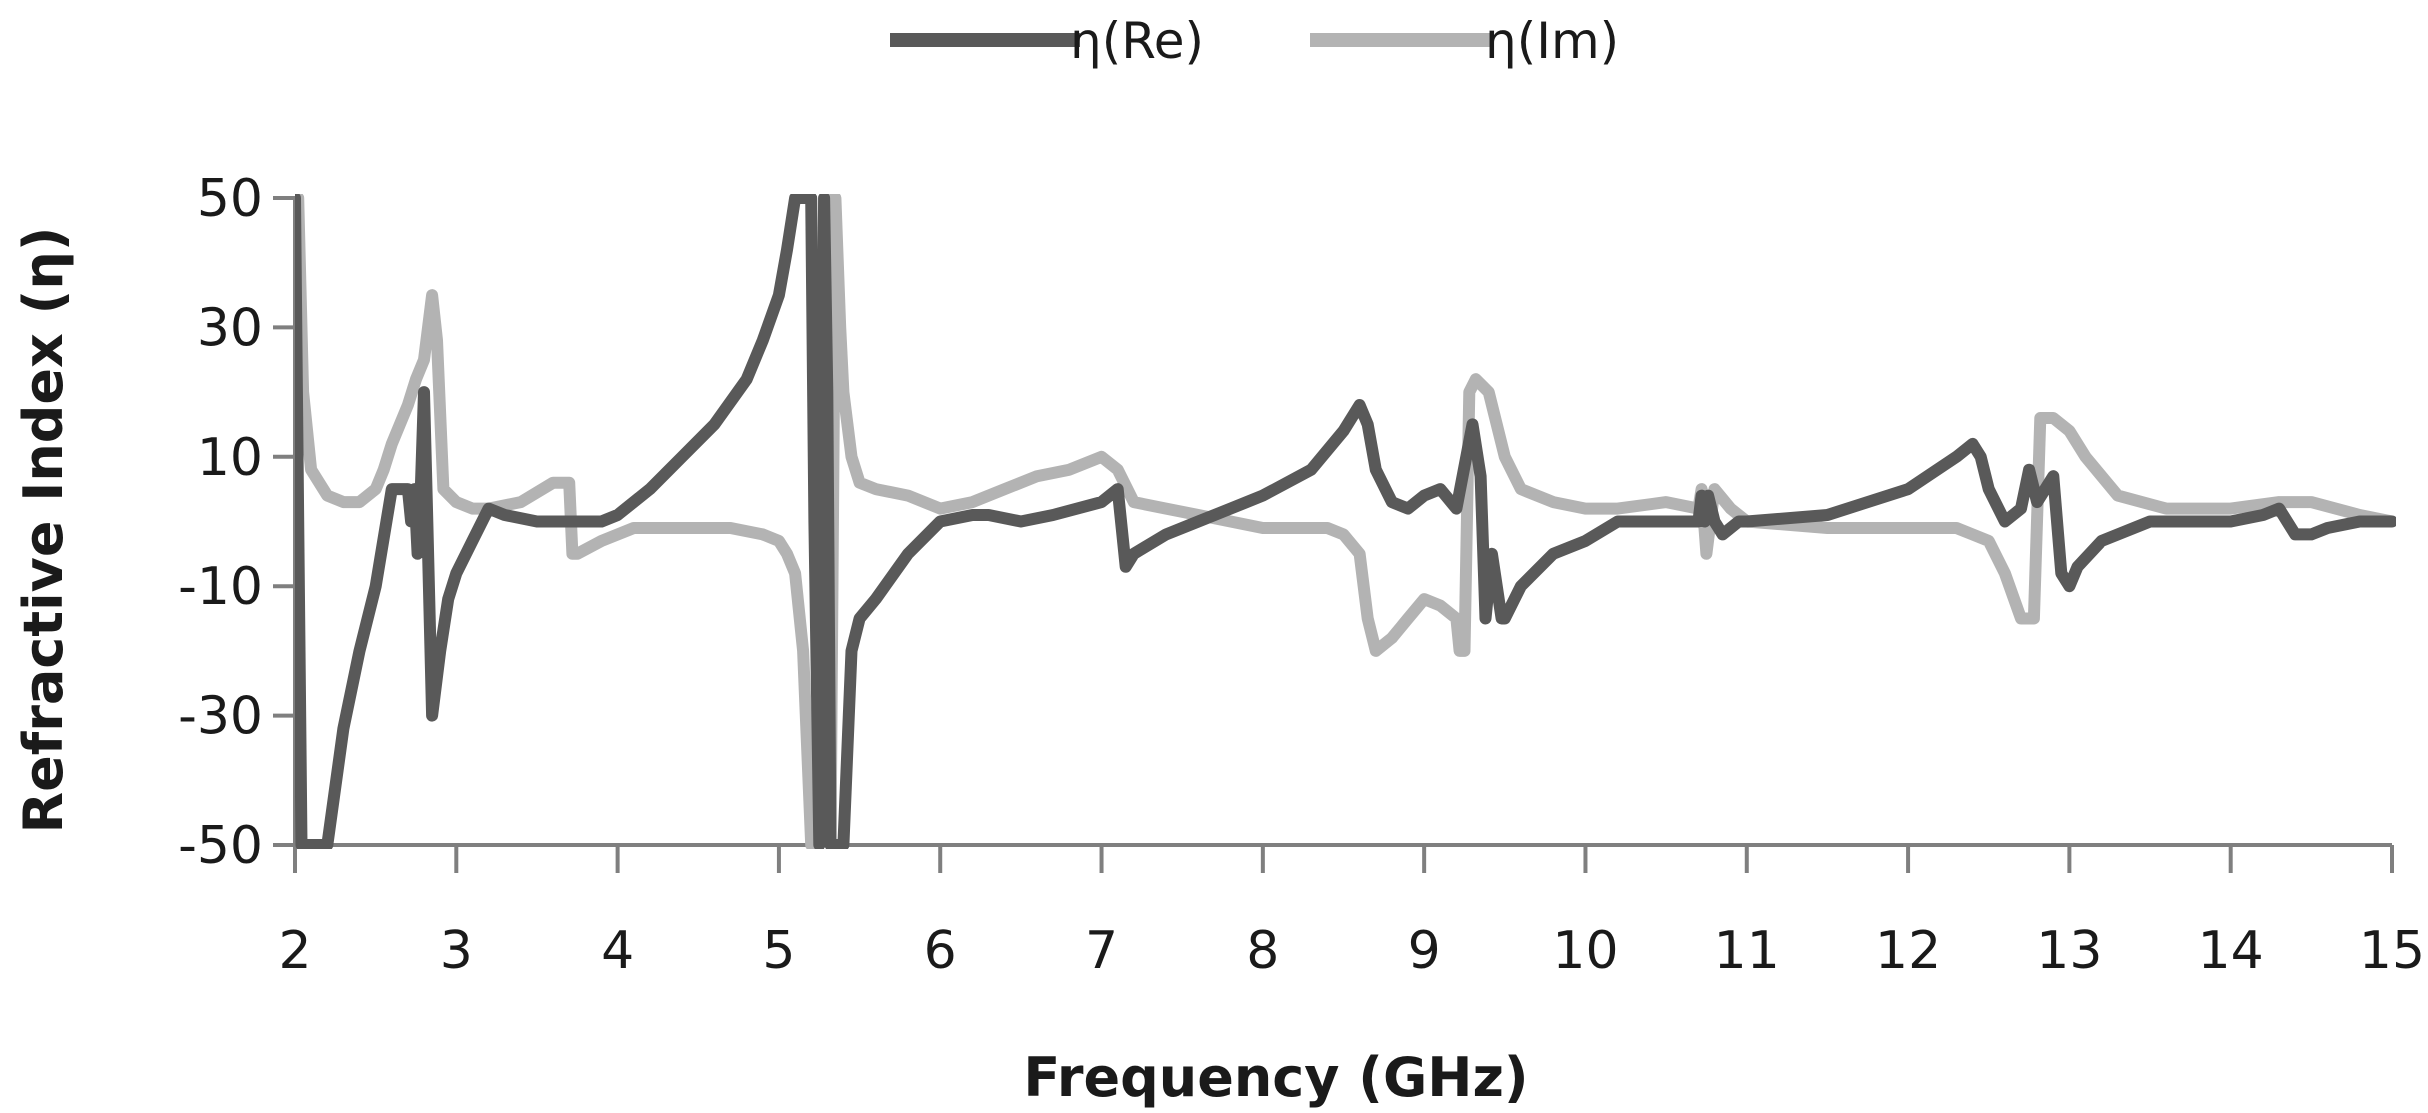 The height and width of the screenshot is (1113, 2428). I want to click on x-tick-label: 14, so click(2231, 951).